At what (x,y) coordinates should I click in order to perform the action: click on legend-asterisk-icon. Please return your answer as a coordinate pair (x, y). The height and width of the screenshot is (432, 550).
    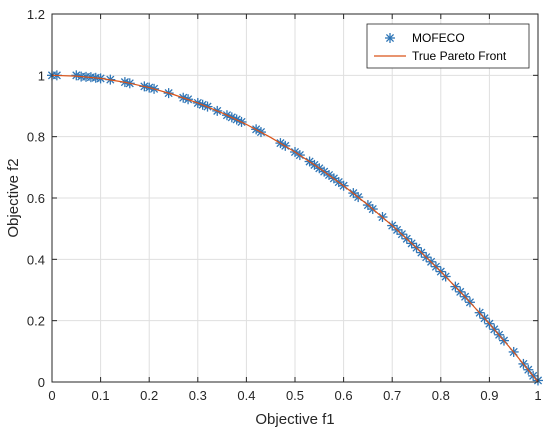
    Looking at the image, I should click on (390, 38).